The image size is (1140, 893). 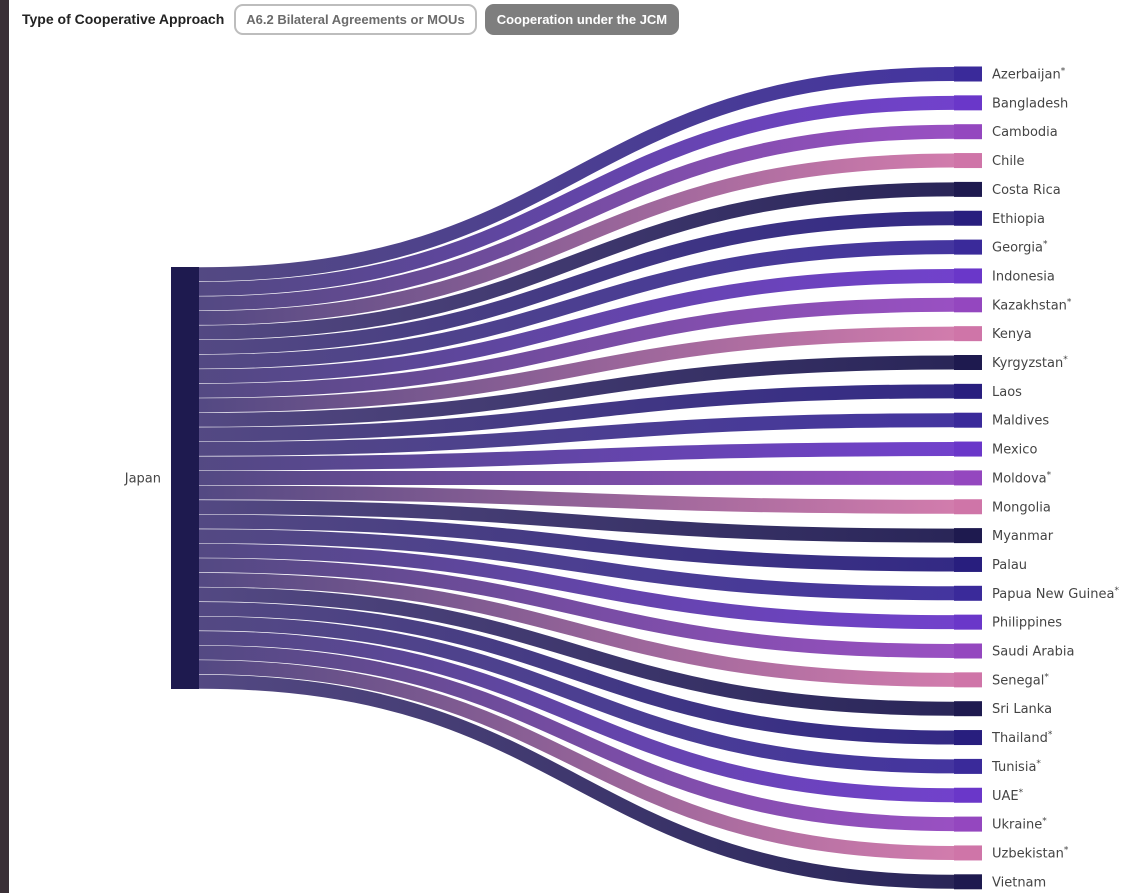 I want to click on sankey-link-philippines, so click(x=576, y=586).